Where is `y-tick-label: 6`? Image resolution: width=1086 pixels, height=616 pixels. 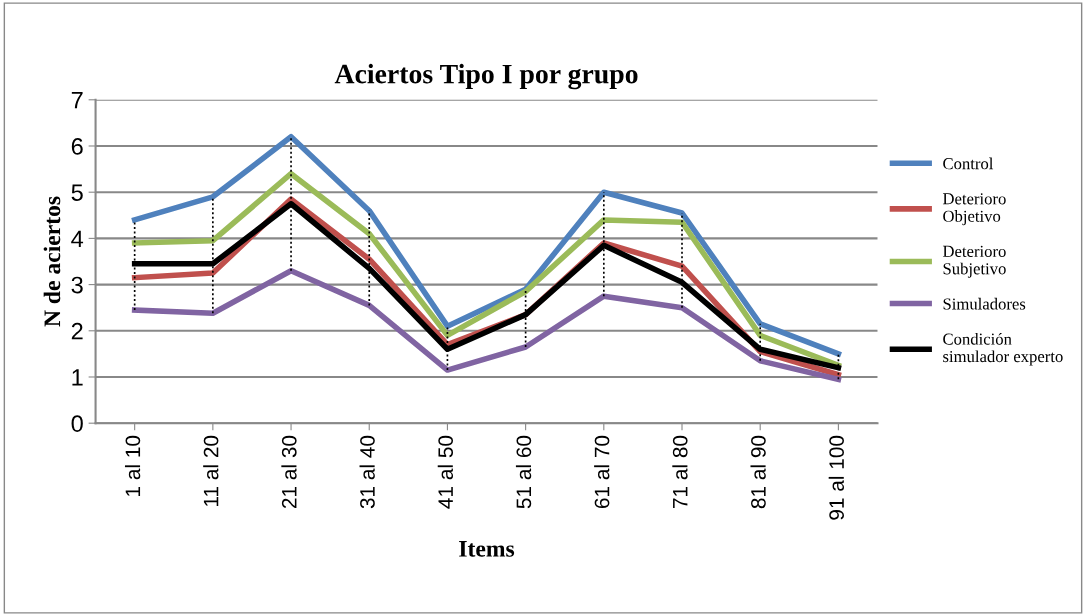 y-tick-label: 6 is located at coordinates (77, 146).